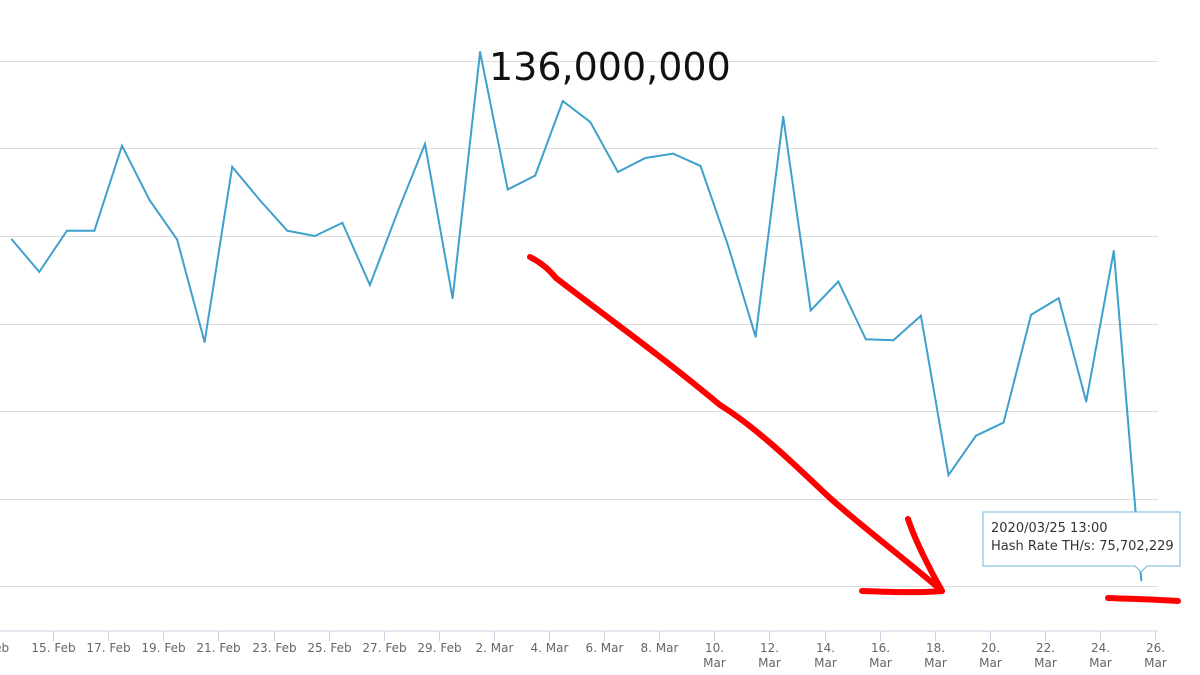  I want to click on x-tick-label-14: 12. Mar, so click(769, 655).